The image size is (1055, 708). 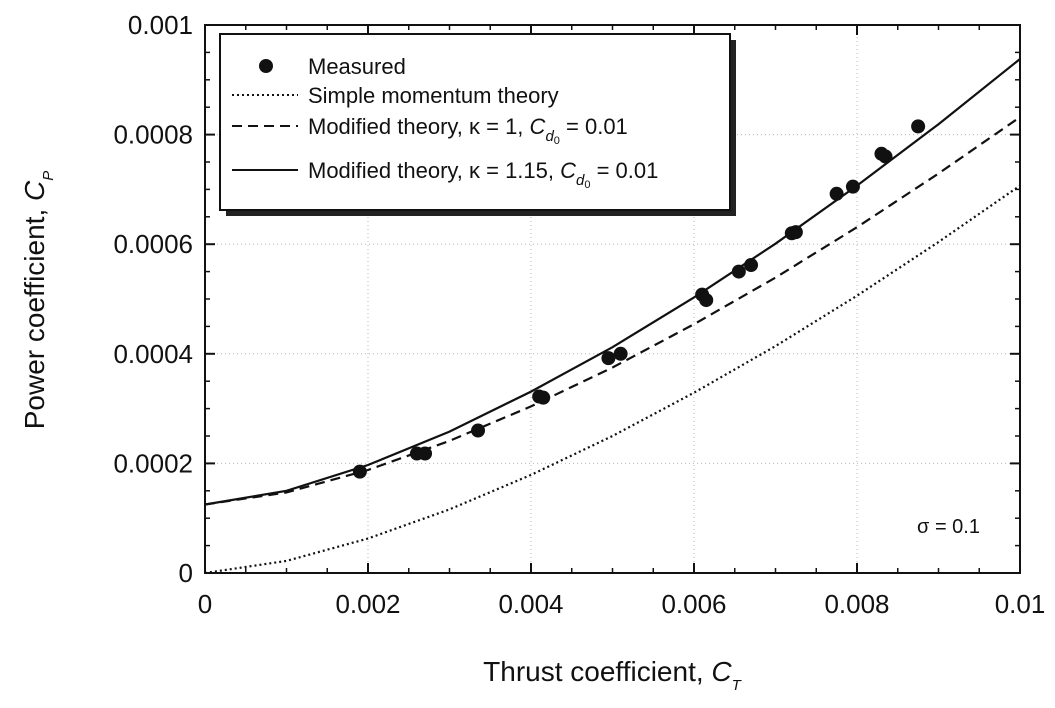 What do you see at coordinates (856, 604) in the screenshot?
I see `x-tick-label: 0.008` at bounding box center [856, 604].